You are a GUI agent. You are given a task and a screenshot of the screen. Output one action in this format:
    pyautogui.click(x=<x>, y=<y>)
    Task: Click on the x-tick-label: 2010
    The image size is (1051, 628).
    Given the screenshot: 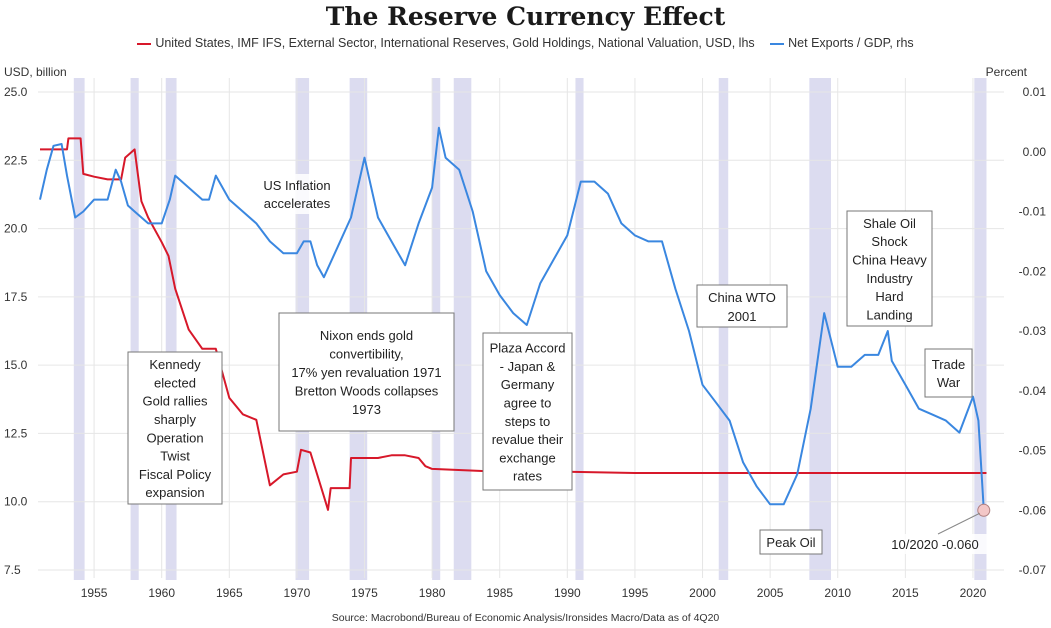 What is the action you would take?
    pyautogui.click(x=837, y=593)
    